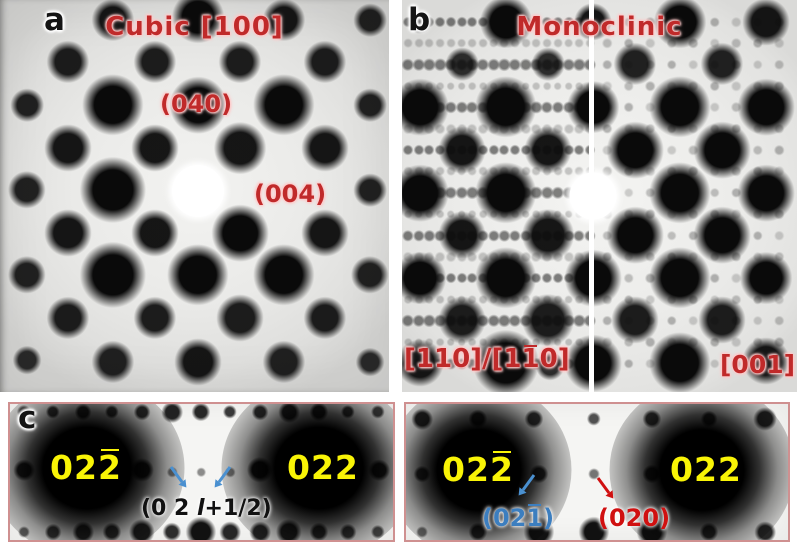 Image resolution: width=800 pixels, height=556 pixels. What do you see at coordinates (109, 467) in the screenshot?
I see `label-022bar-bar: 2` at bounding box center [109, 467].